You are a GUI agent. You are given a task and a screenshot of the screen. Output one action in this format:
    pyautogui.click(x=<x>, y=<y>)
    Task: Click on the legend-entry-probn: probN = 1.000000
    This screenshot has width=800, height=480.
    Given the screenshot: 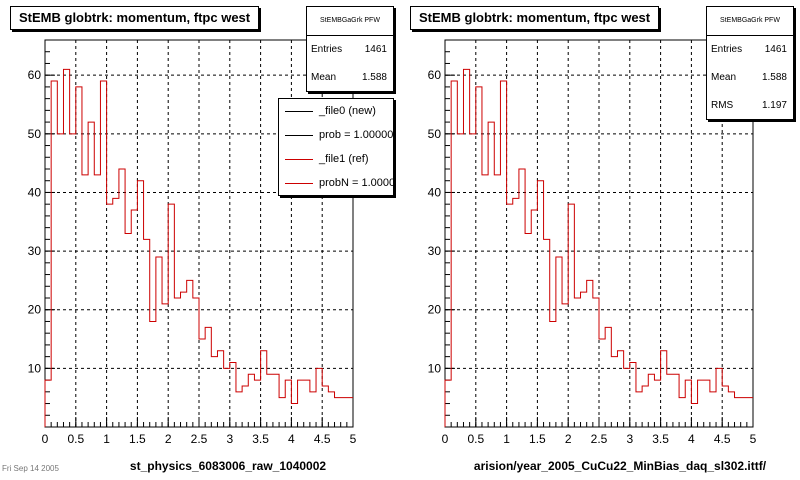 What is the action you would take?
    pyautogui.click(x=336, y=183)
    